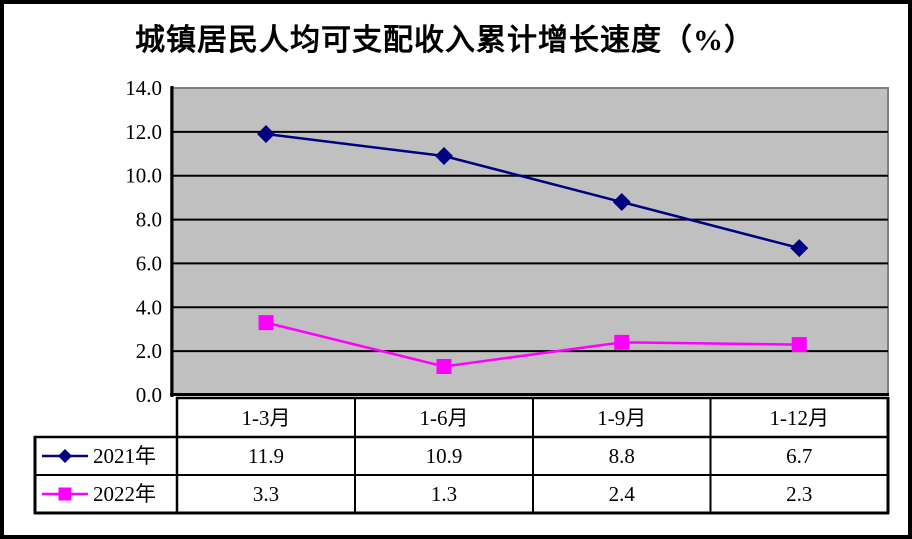 This screenshot has width=912, height=539. What do you see at coordinates (149, 395) in the screenshot?
I see `y-axis-label: 0.0` at bounding box center [149, 395].